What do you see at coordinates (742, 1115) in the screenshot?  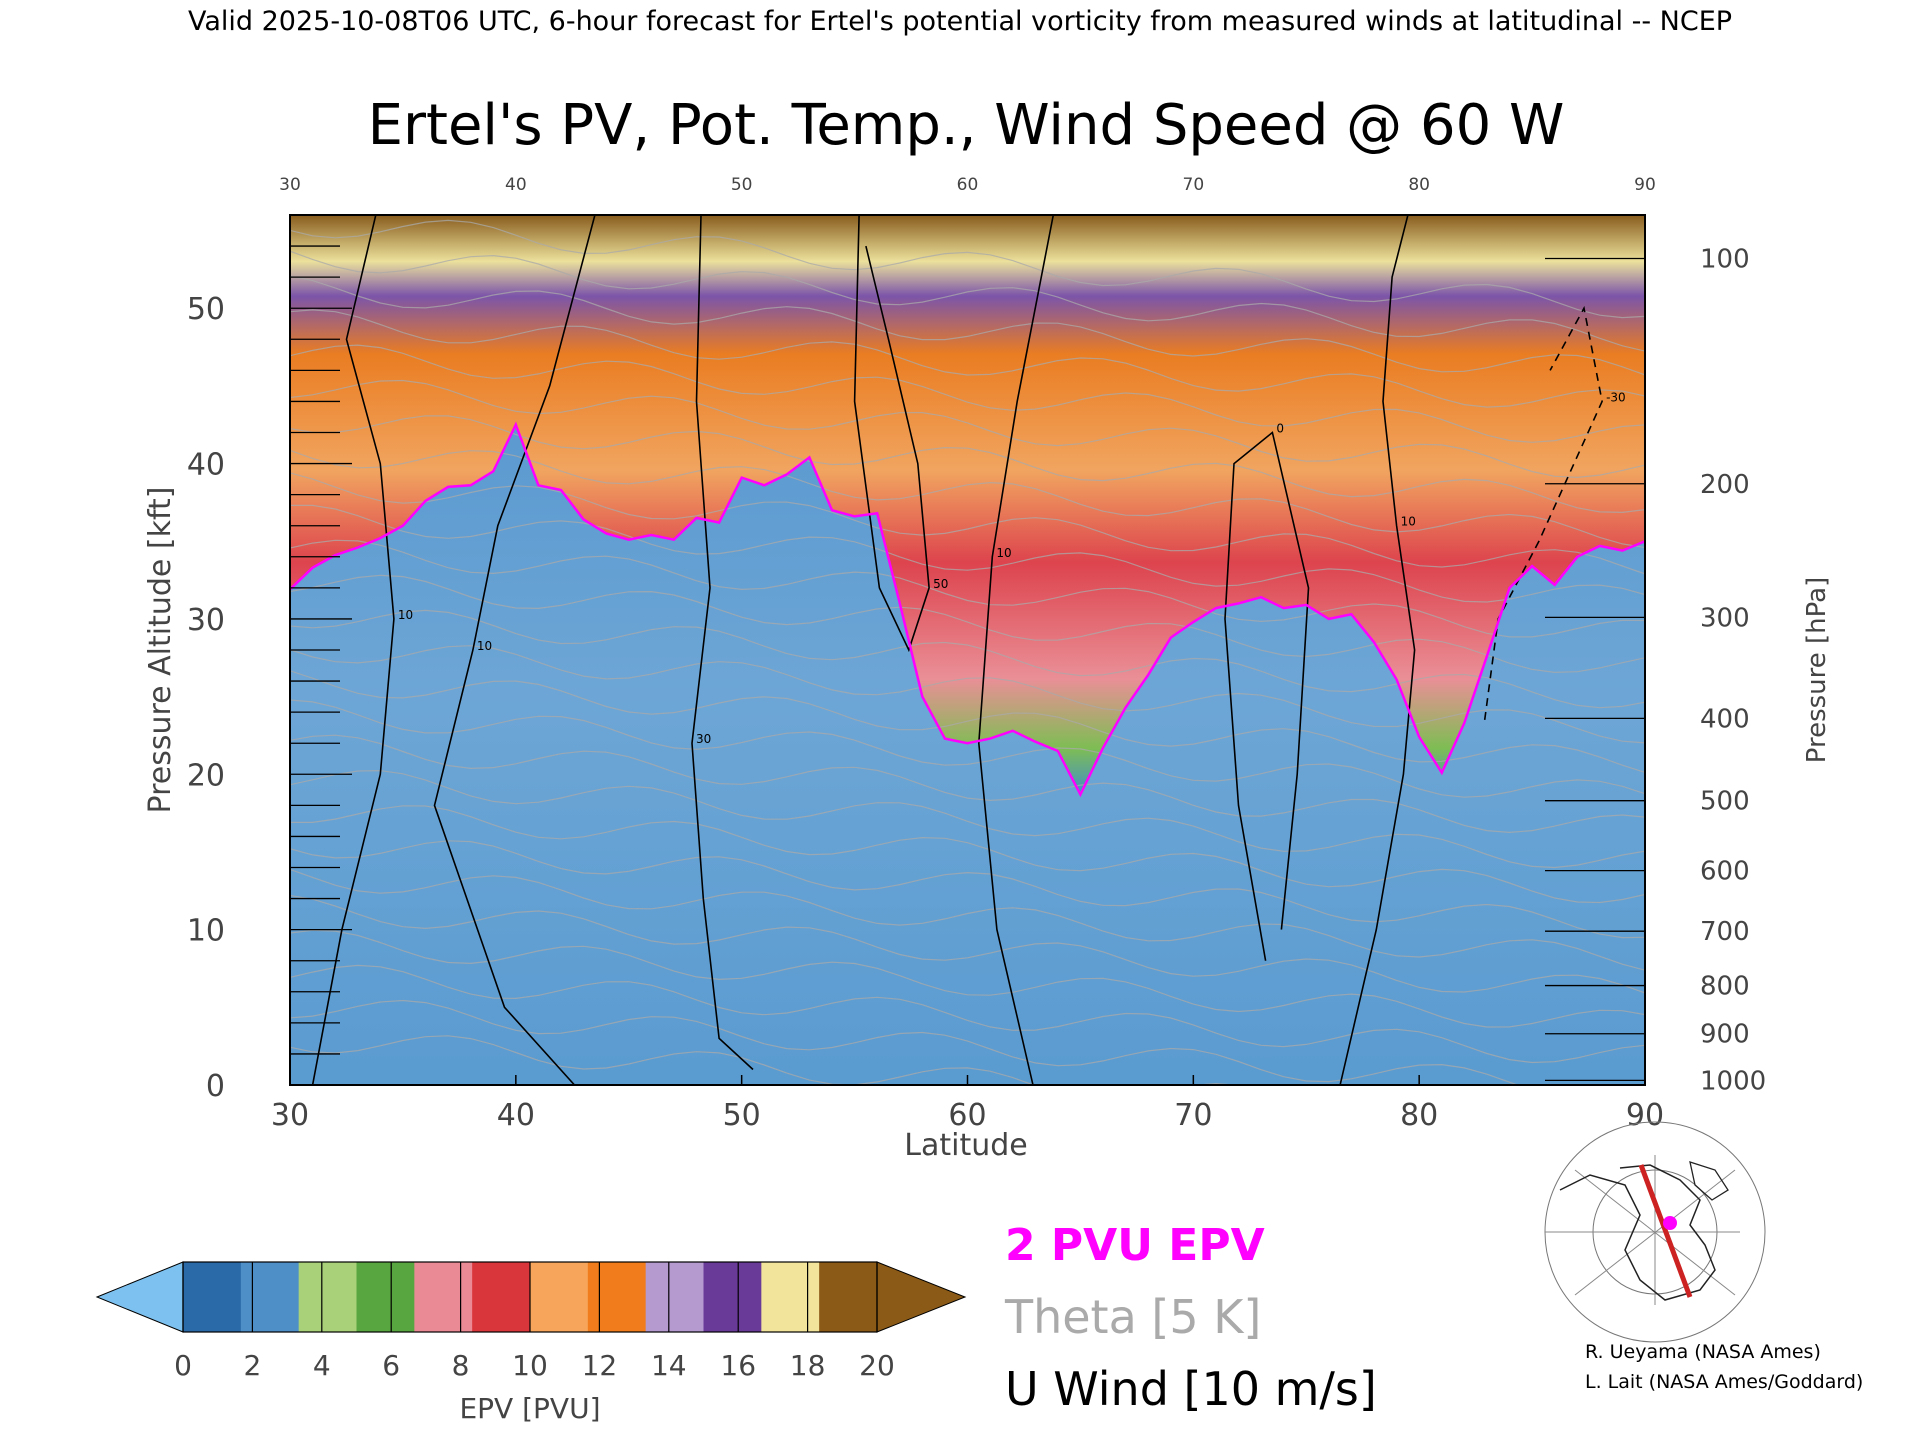 I see `x-tick-label: 50` at bounding box center [742, 1115].